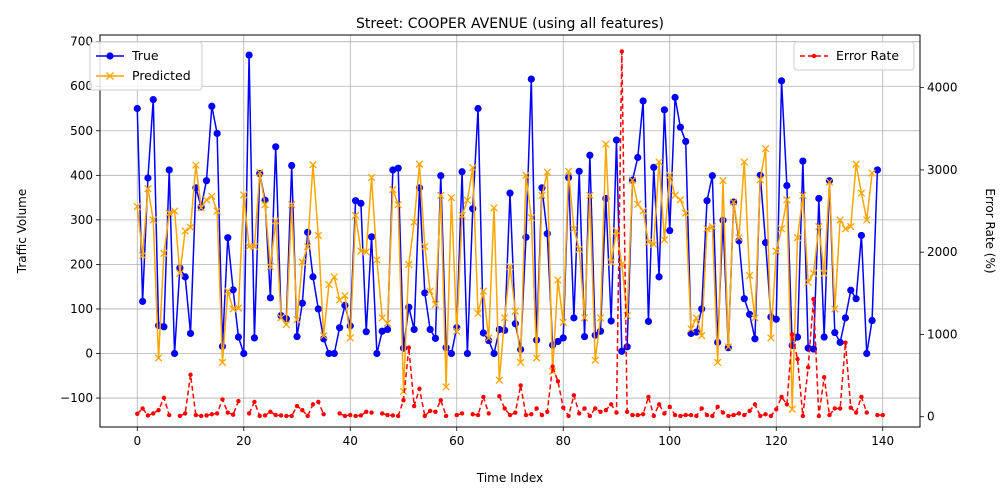  I want to click on legend-error-label: Error Rate, so click(867, 55).